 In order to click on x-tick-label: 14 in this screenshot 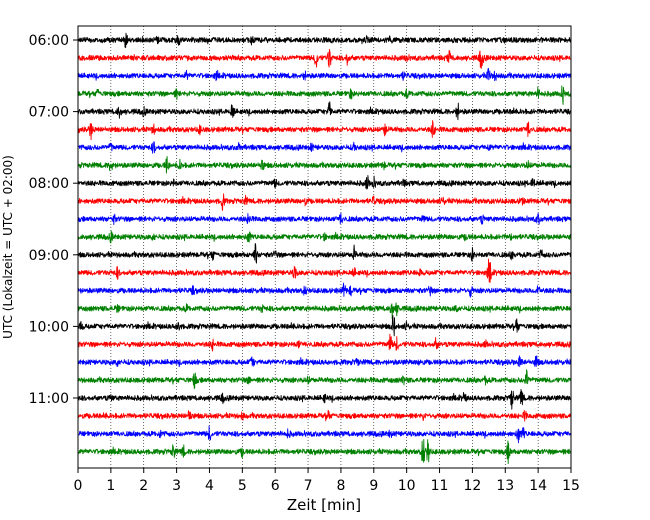, I will do `click(538, 486)`.